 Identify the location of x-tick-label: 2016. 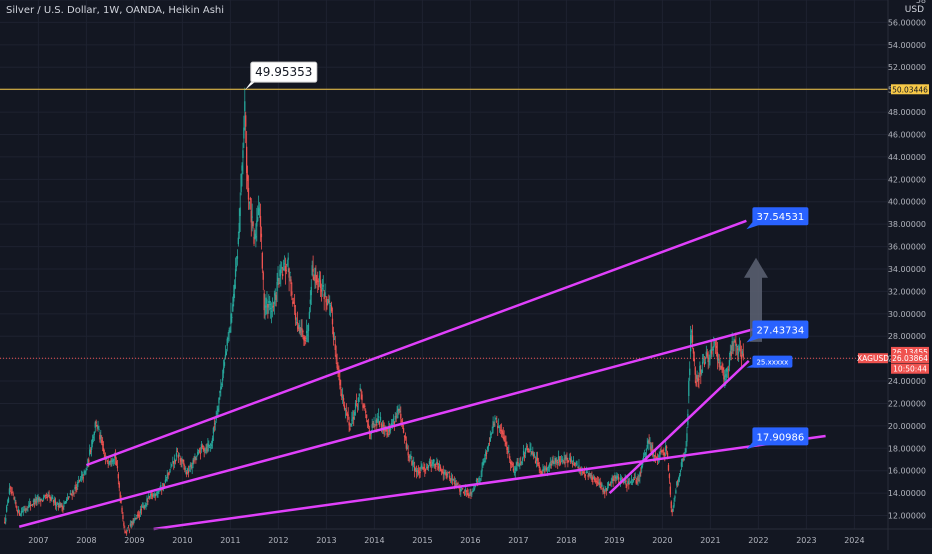
(470, 540).